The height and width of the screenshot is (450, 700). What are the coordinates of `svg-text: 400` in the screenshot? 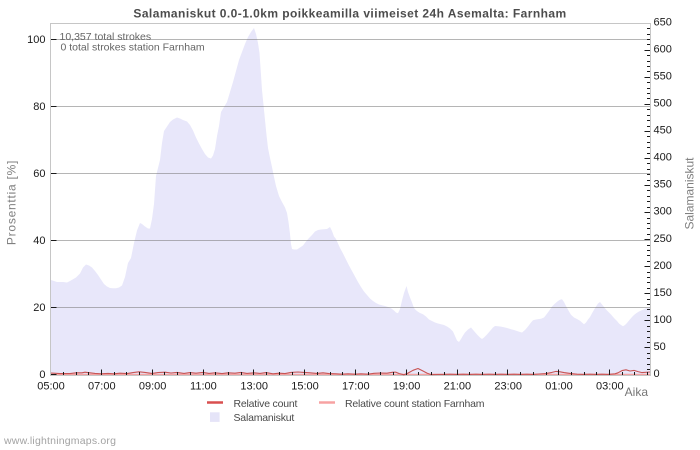 It's located at (663, 158).